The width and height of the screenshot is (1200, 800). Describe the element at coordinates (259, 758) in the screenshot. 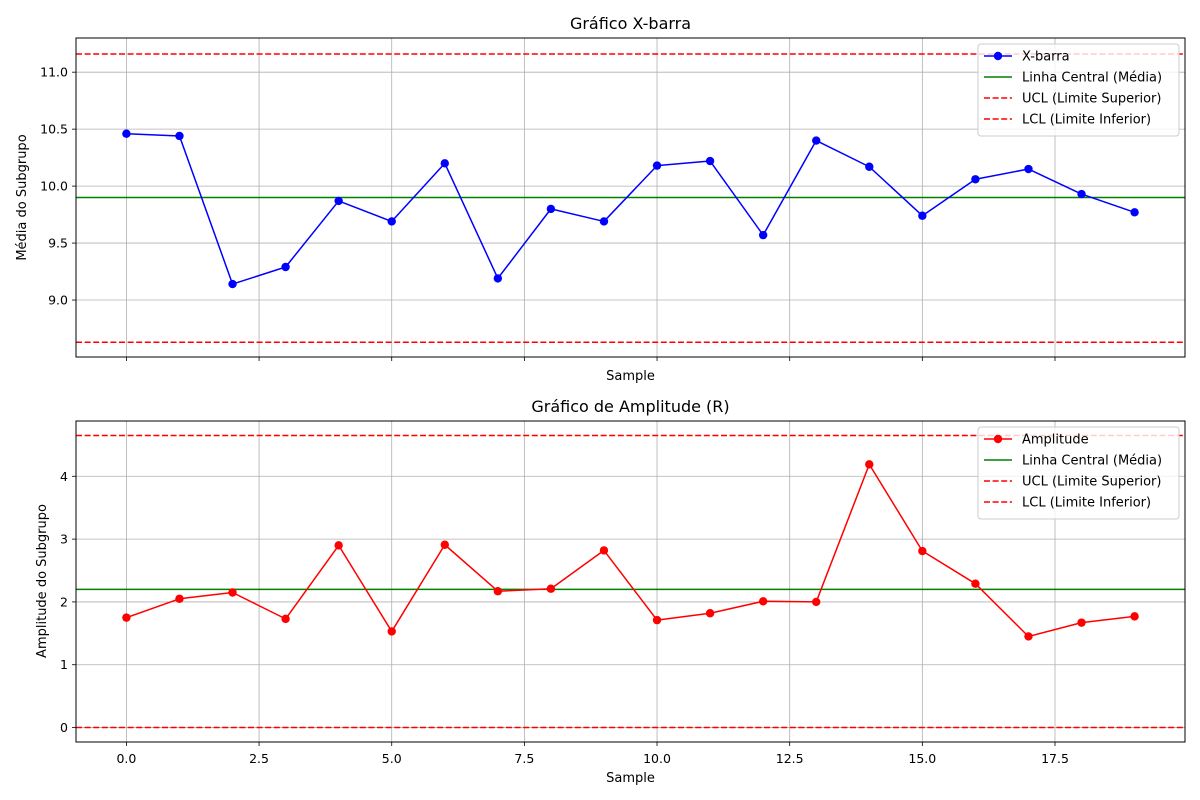

I see `x-tick-label: 2.5` at that location.